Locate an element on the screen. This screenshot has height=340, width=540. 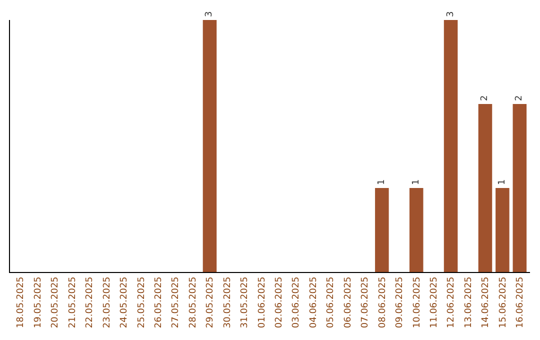
x-tick-label: 11.06.2025 is located at coordinates (435, 302).